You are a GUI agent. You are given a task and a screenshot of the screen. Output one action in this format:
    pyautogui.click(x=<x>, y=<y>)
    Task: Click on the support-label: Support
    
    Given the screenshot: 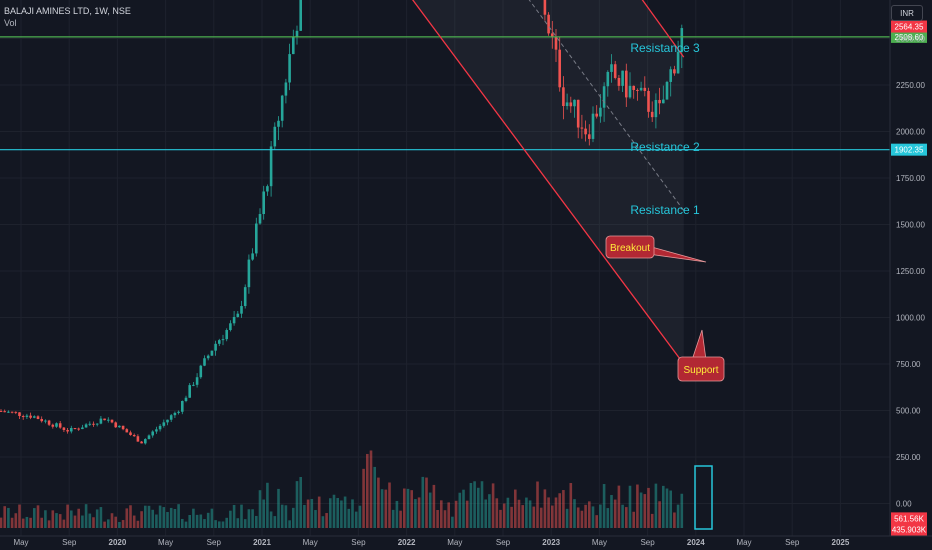 What is the action you would take?
    pyautogui.click(x=700, y=370)
    